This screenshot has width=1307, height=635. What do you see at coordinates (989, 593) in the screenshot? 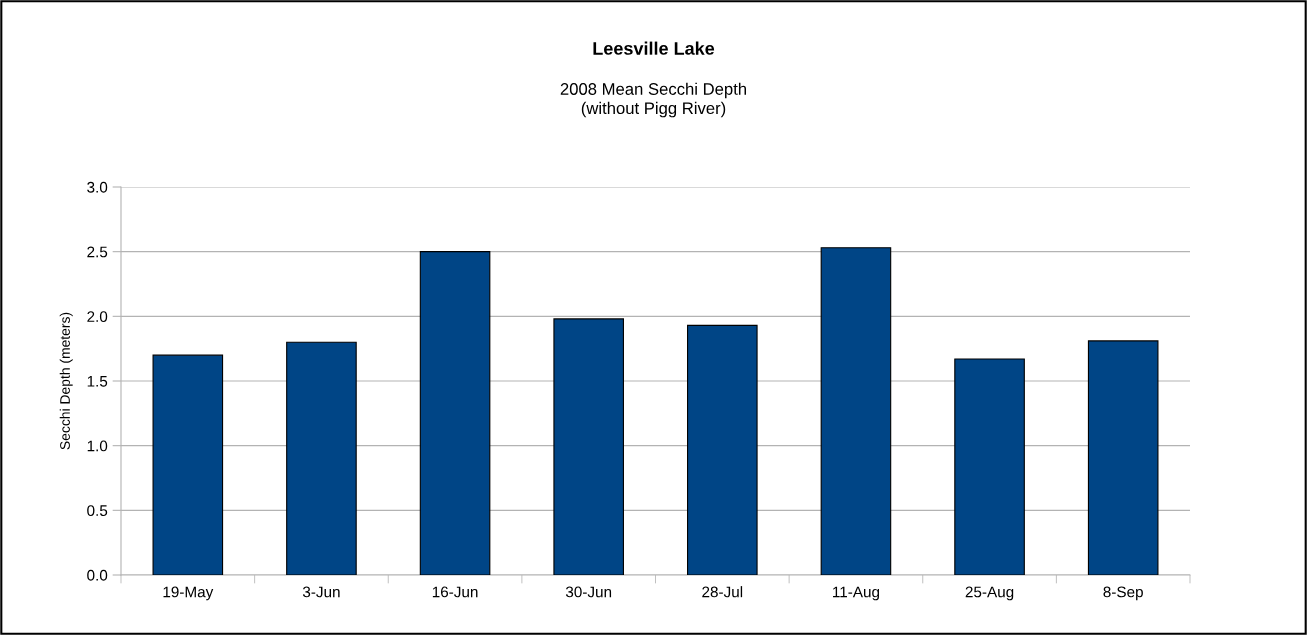
I see `x-tick-label: 25-Aug` at bounding box center [989, 593].